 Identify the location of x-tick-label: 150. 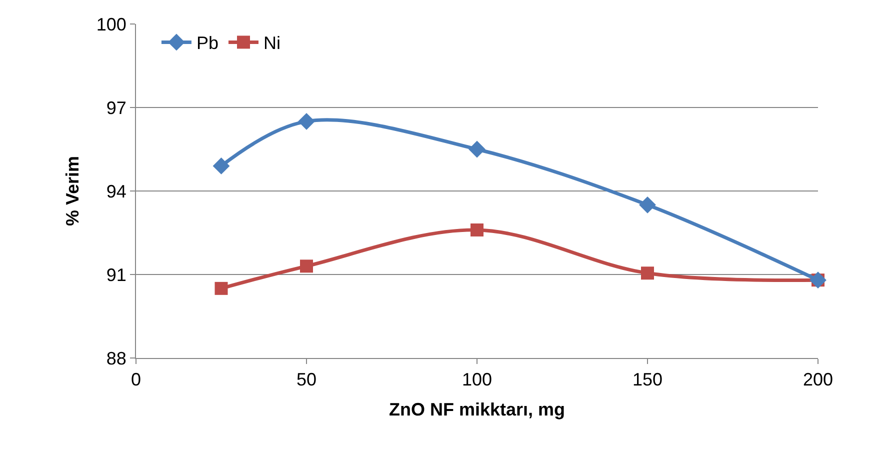
(647, 380).